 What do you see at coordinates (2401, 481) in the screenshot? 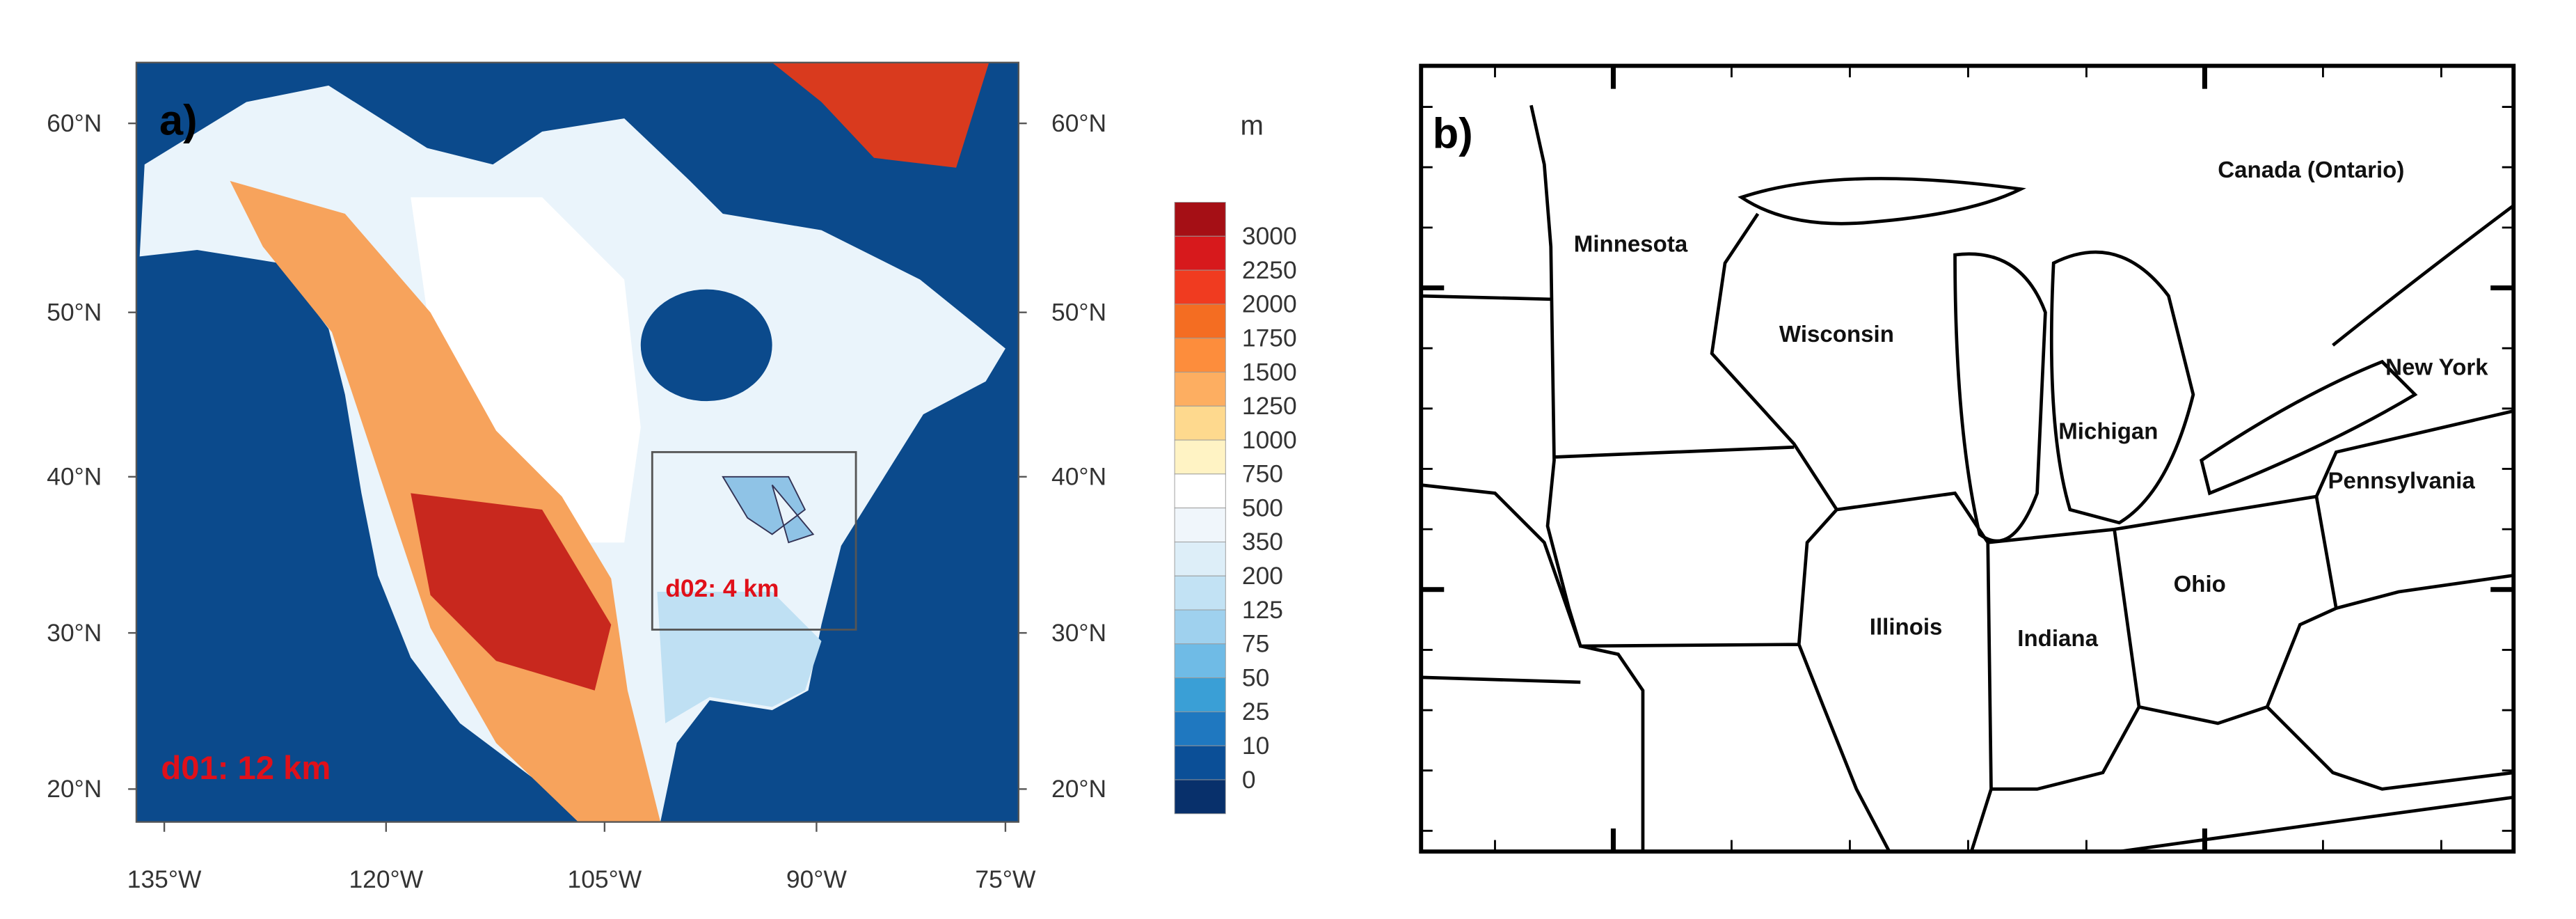
I see `state-label: Pennsylvania` at bounding box center [2401, 481].